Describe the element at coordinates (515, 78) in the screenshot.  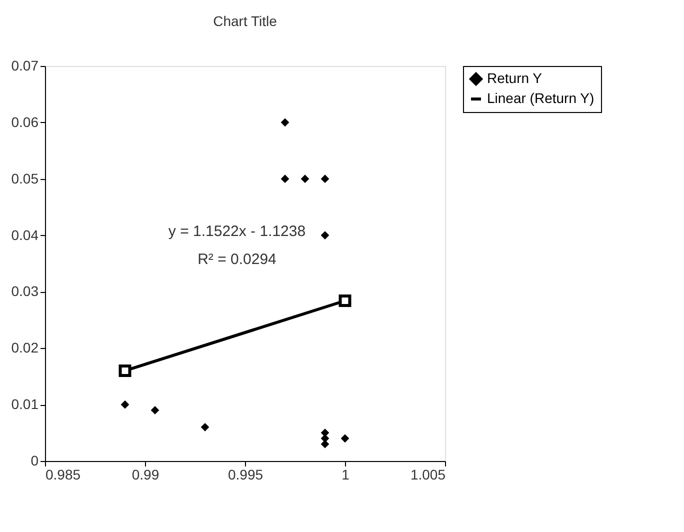
I see `legend-label: Return Y` at that location.